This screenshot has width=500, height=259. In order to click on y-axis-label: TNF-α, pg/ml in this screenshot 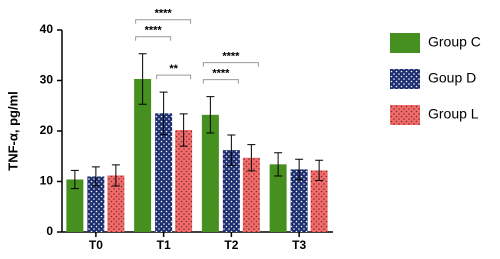, I will do `click(12, 130)`.